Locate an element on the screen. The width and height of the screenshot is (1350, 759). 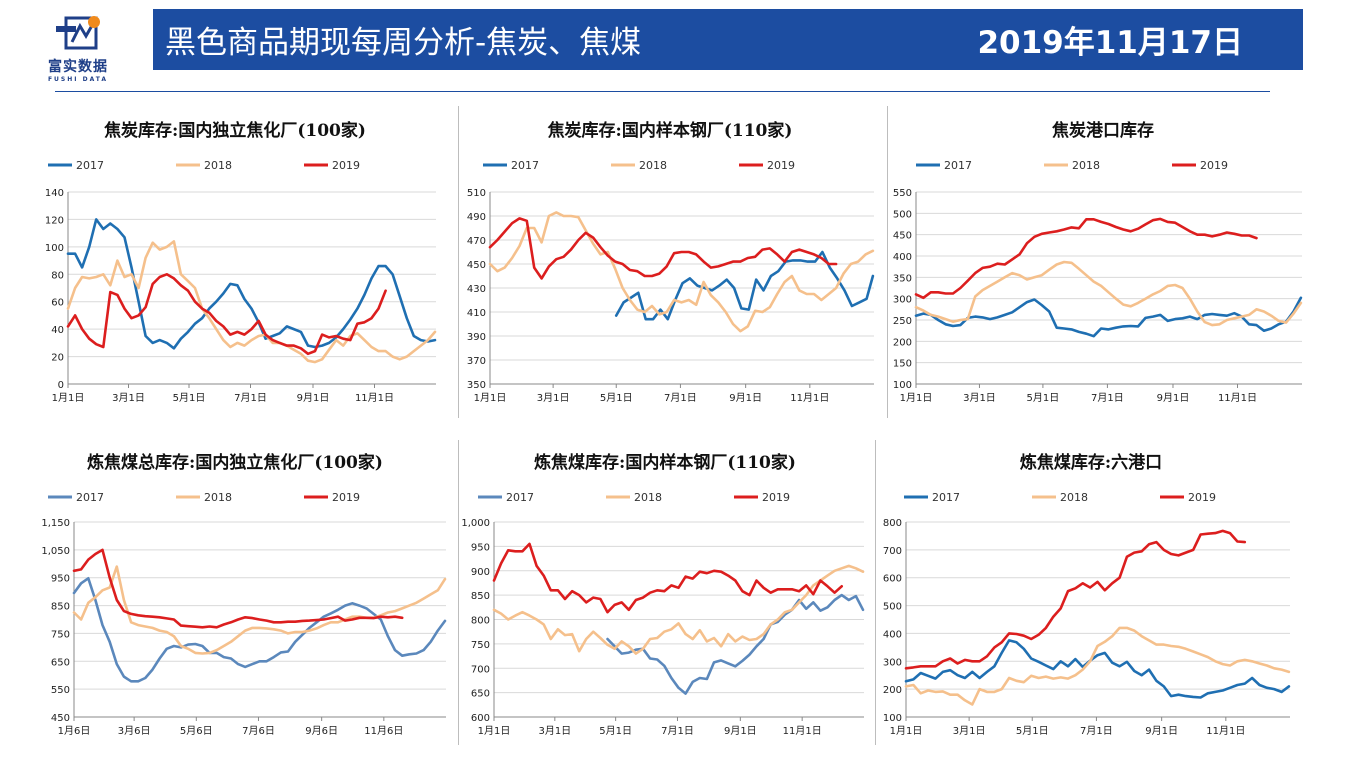
x-tick-label: 1月6日 is located at coordinates (74, 731).